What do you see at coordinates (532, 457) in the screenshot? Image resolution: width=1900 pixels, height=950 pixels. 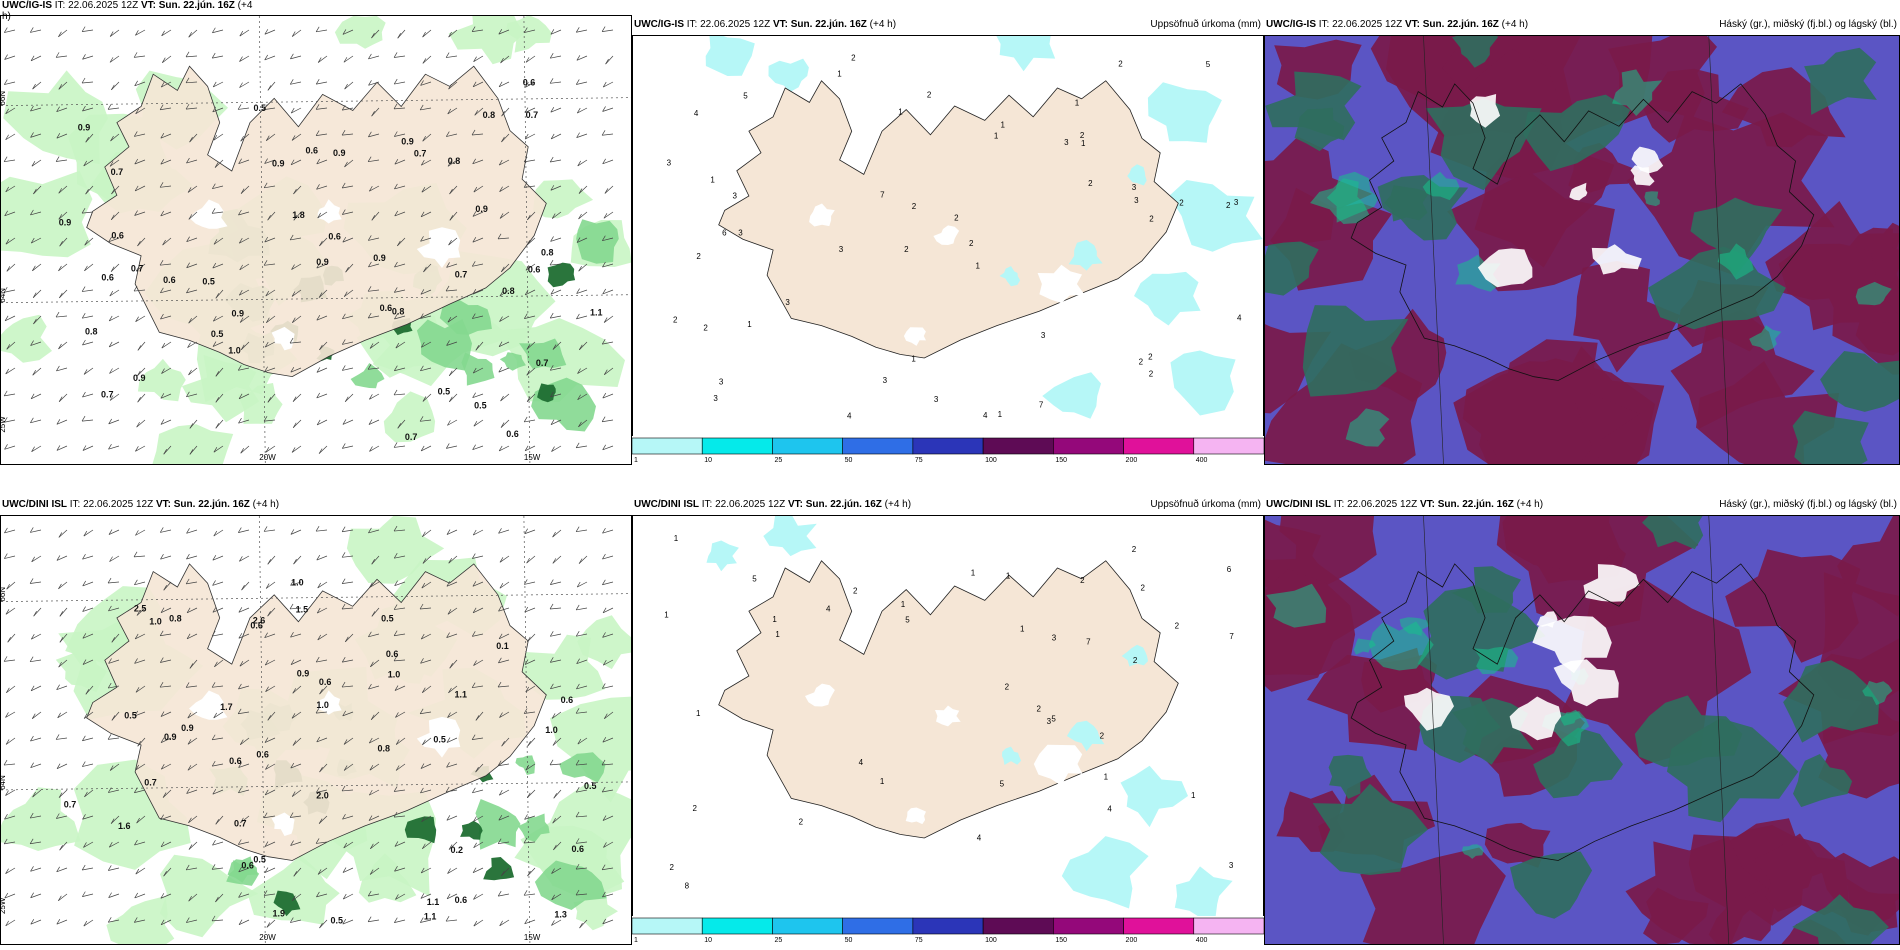 I see `lon-label: 15W` at bounding box center [532, 457].